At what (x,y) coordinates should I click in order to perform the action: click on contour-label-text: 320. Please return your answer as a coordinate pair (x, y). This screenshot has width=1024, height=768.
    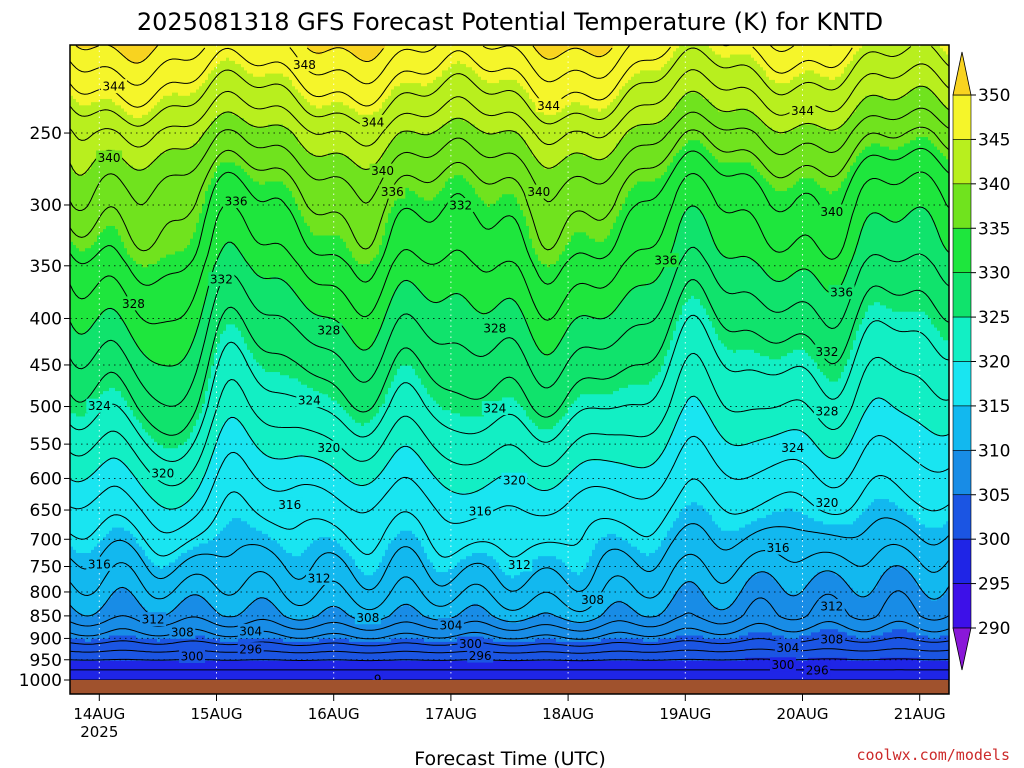
    Looking at the image, I should click on (826, 503).